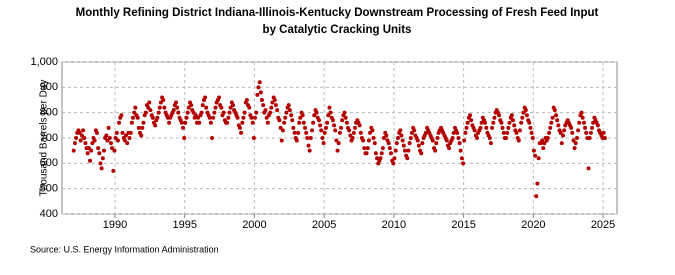  I want to click on x-tick-label: 2000, so click(254, 225).